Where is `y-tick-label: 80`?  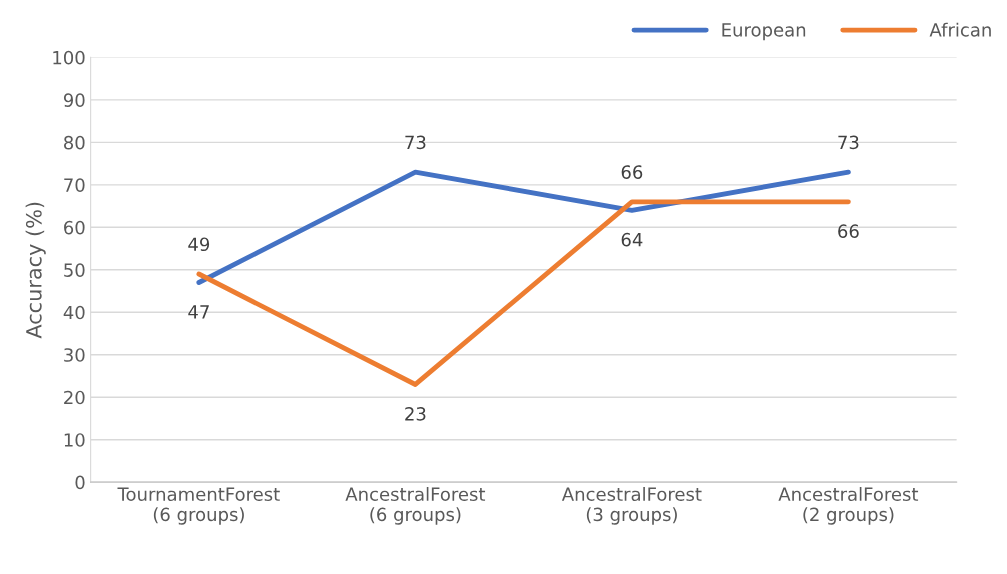 y-tick-label: 80 is located at coordinates (74, 142).